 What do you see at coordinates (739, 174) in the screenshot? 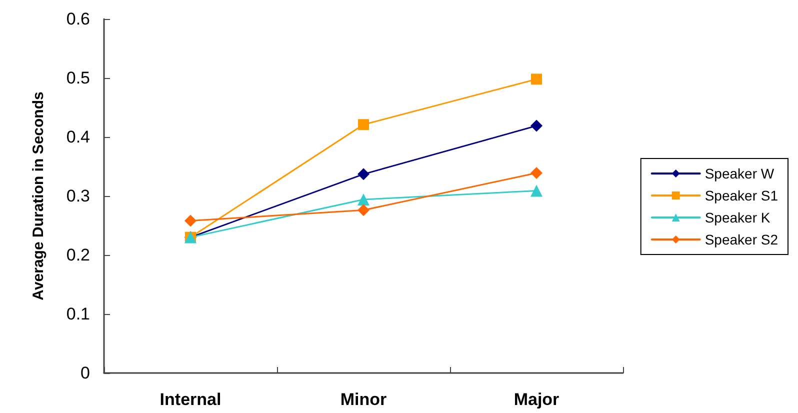
I see `legend-label: Speaker W` at bounding box center [739, 174].